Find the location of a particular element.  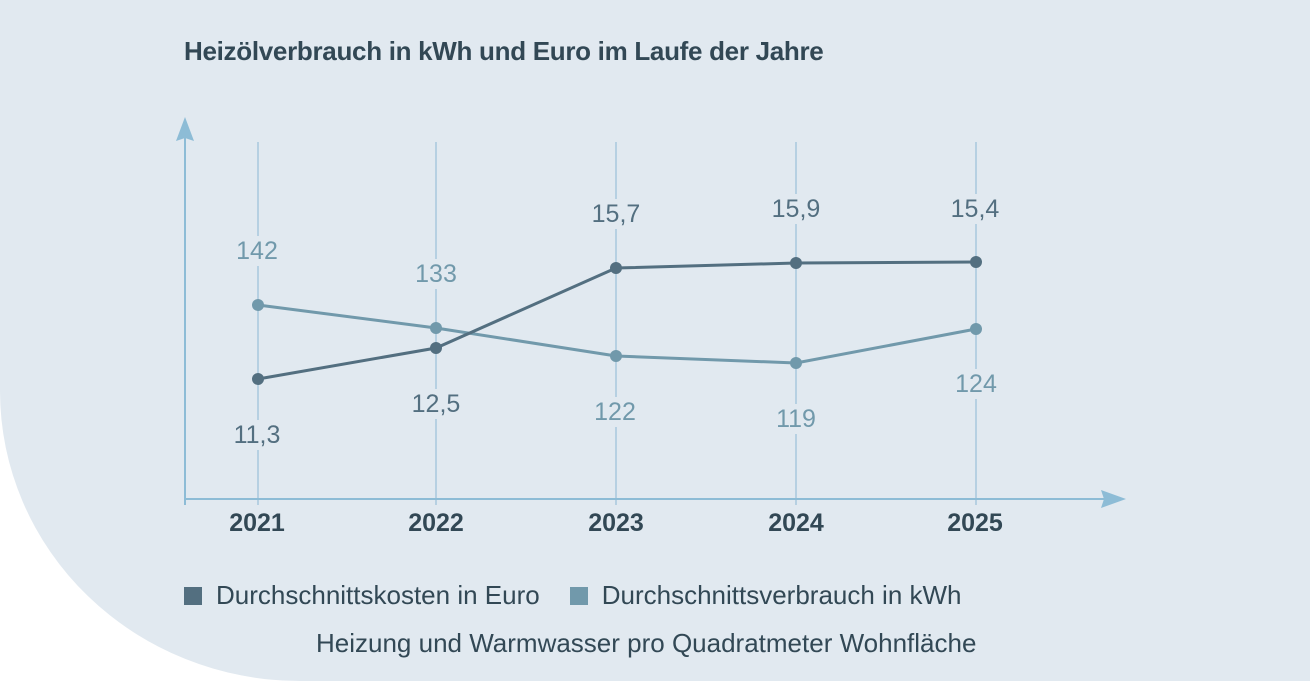

x-tick-label: 2024 is located at coordinates (796, 523).